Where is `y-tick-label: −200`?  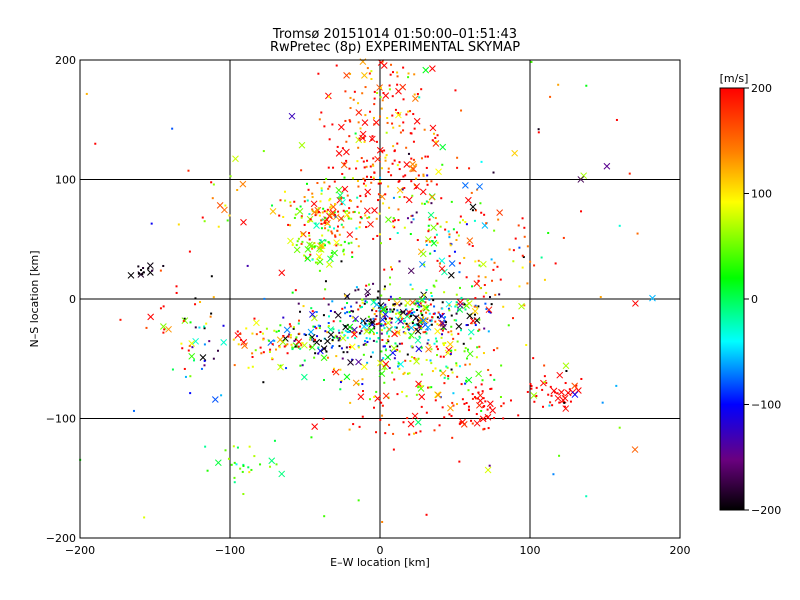 y-tick-label: −200 is located at coordinates (61, 538).